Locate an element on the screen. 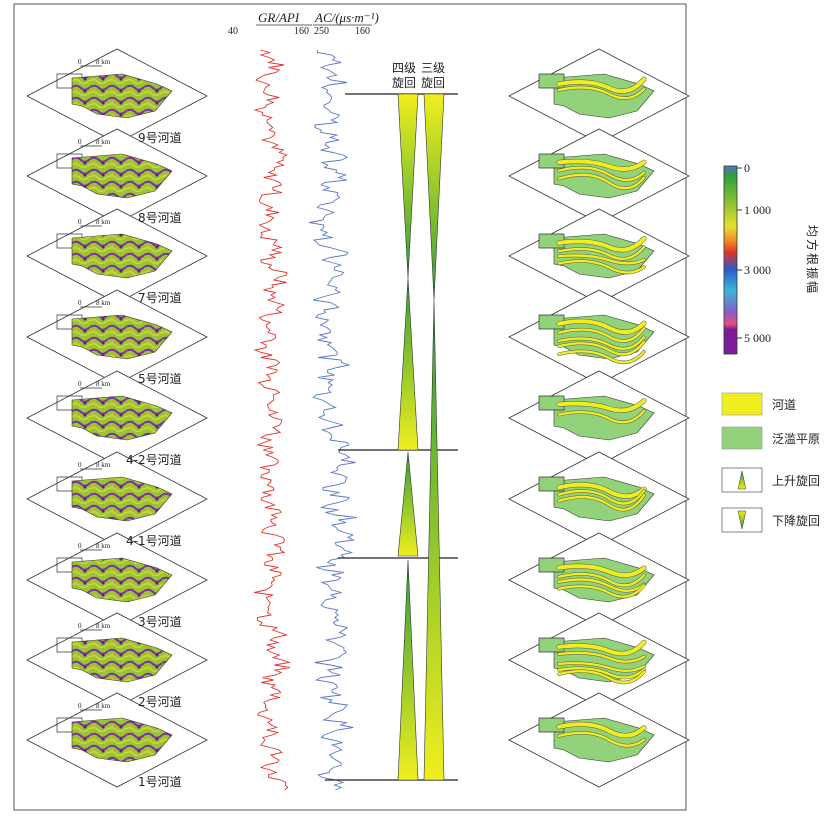 The height and width of the screenshot is (816, 831). legend-rising-label: 上升旋回 is located at coordinates (796, 481).